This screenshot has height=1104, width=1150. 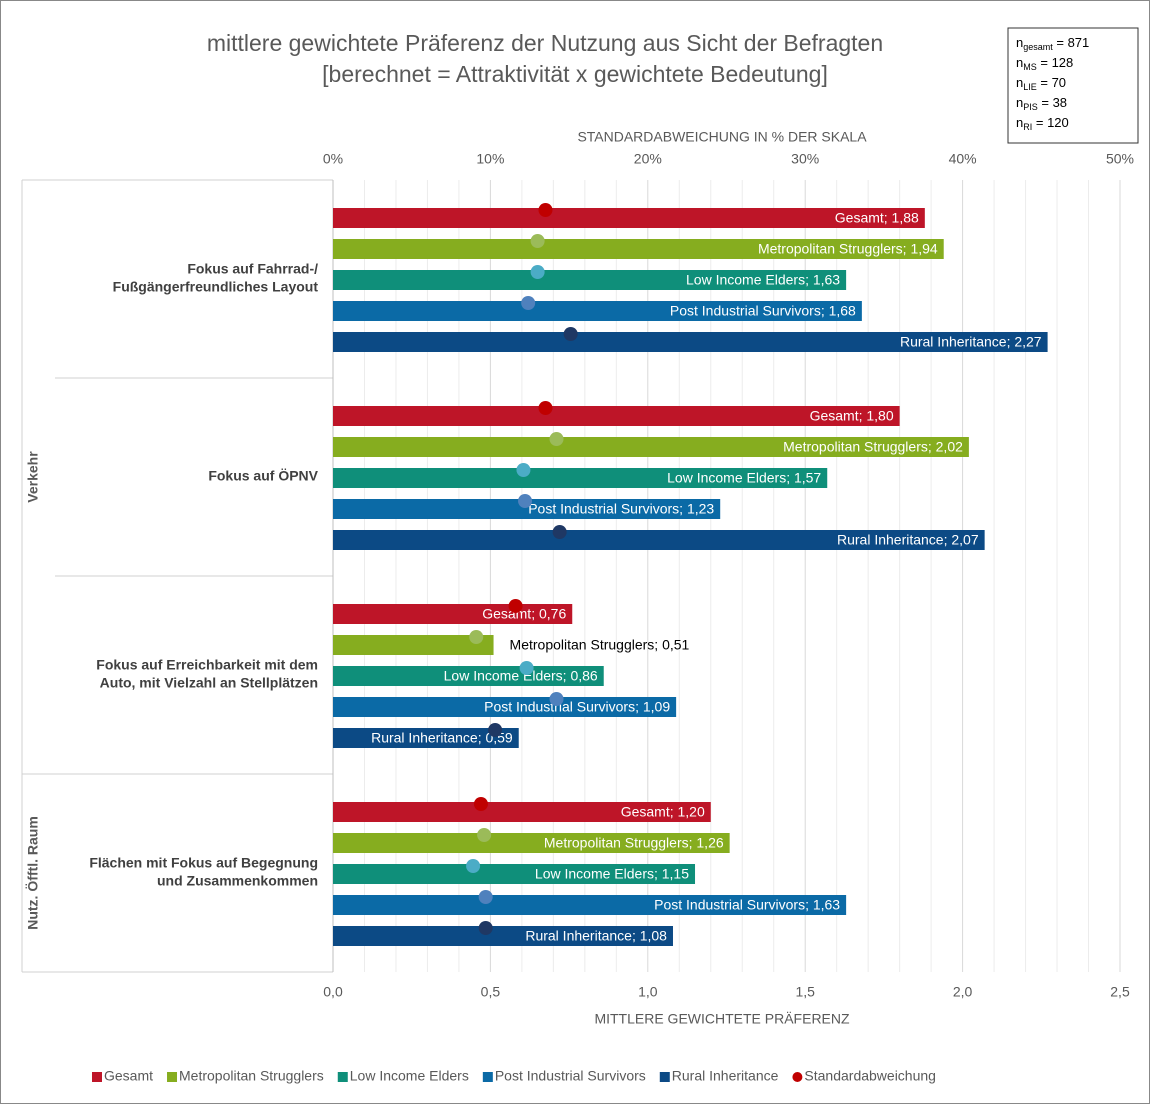 What do you see at coordinates (1056, 62) in the screenshot?
I see `sample-rest: = 128` at bounding box center [1056, 62].